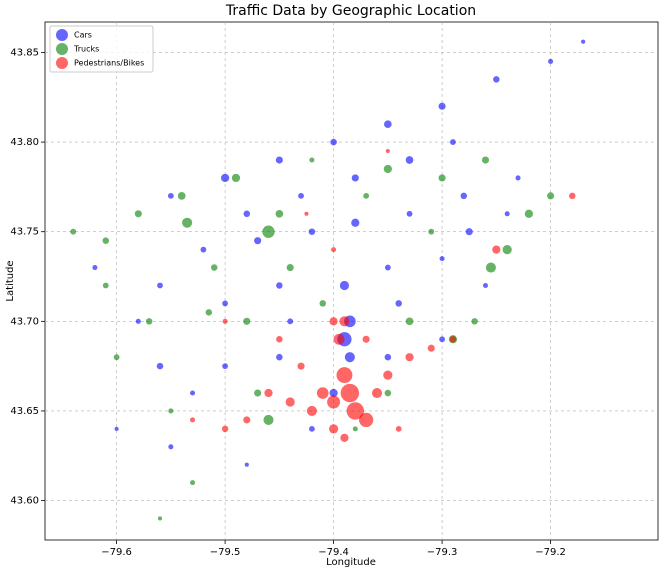  I want to click on x-axis-label: Longitude, so click(351, 562).